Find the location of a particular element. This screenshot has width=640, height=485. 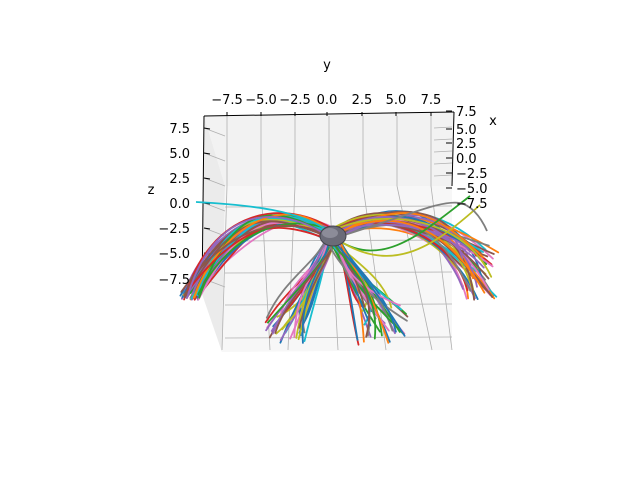

z-tick-label: 0.0 is located at coordinates (179, 204).